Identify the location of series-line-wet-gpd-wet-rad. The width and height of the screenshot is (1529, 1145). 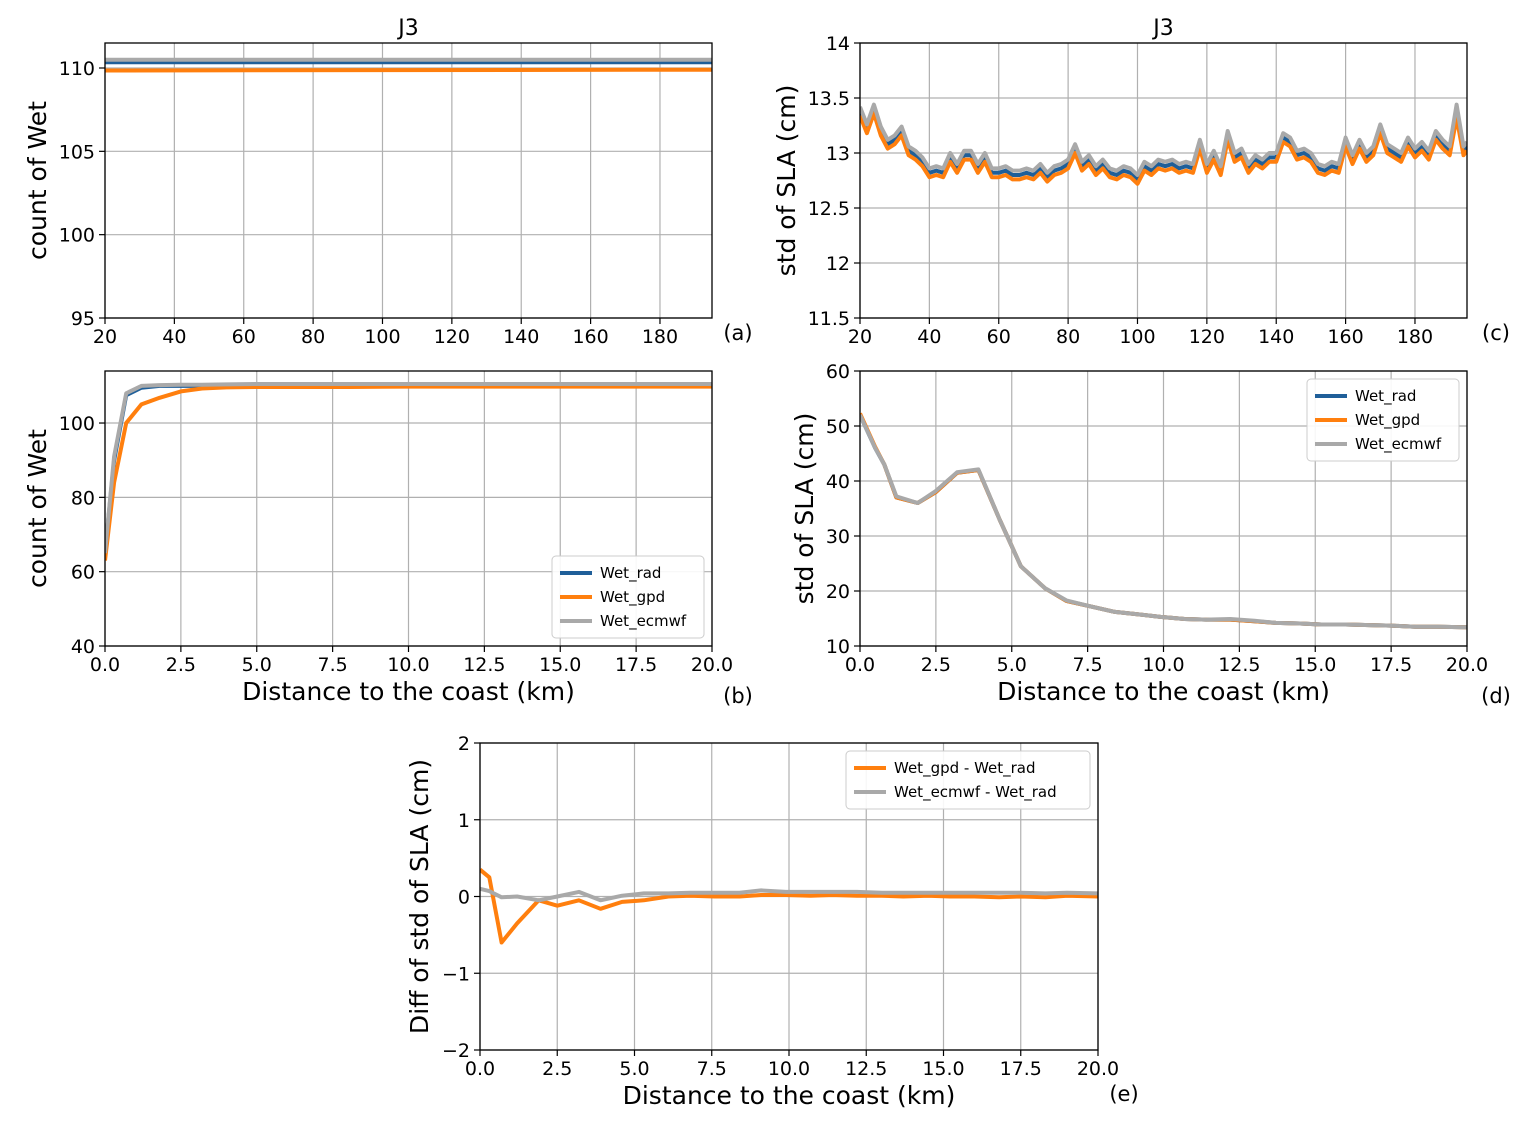
(789, 906).